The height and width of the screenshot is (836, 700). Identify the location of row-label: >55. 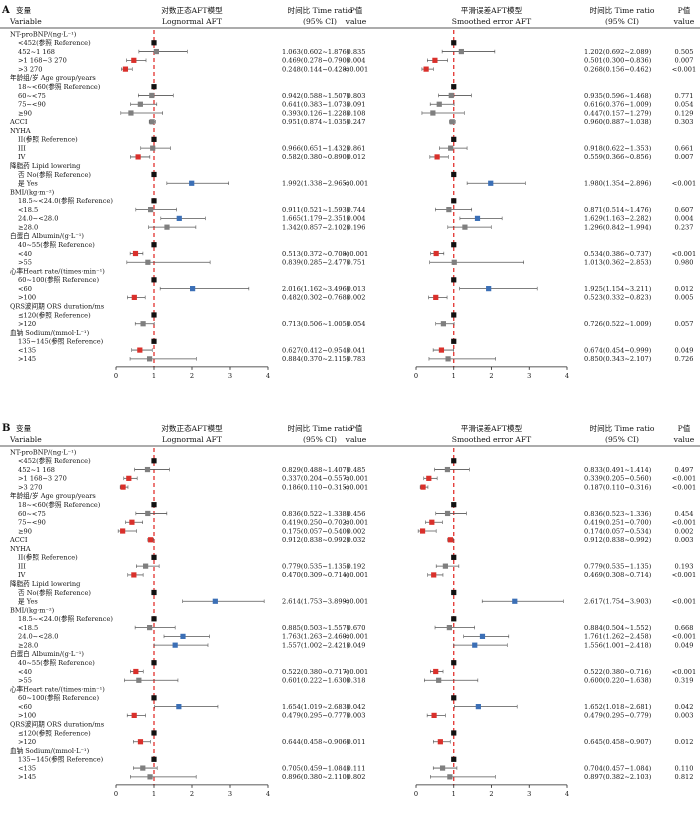
(25, 681).